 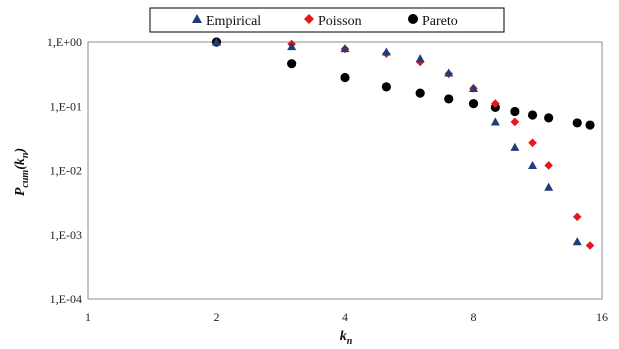 I want to click on y-tick-label: 1,E-02, so click(x=66, y=171).